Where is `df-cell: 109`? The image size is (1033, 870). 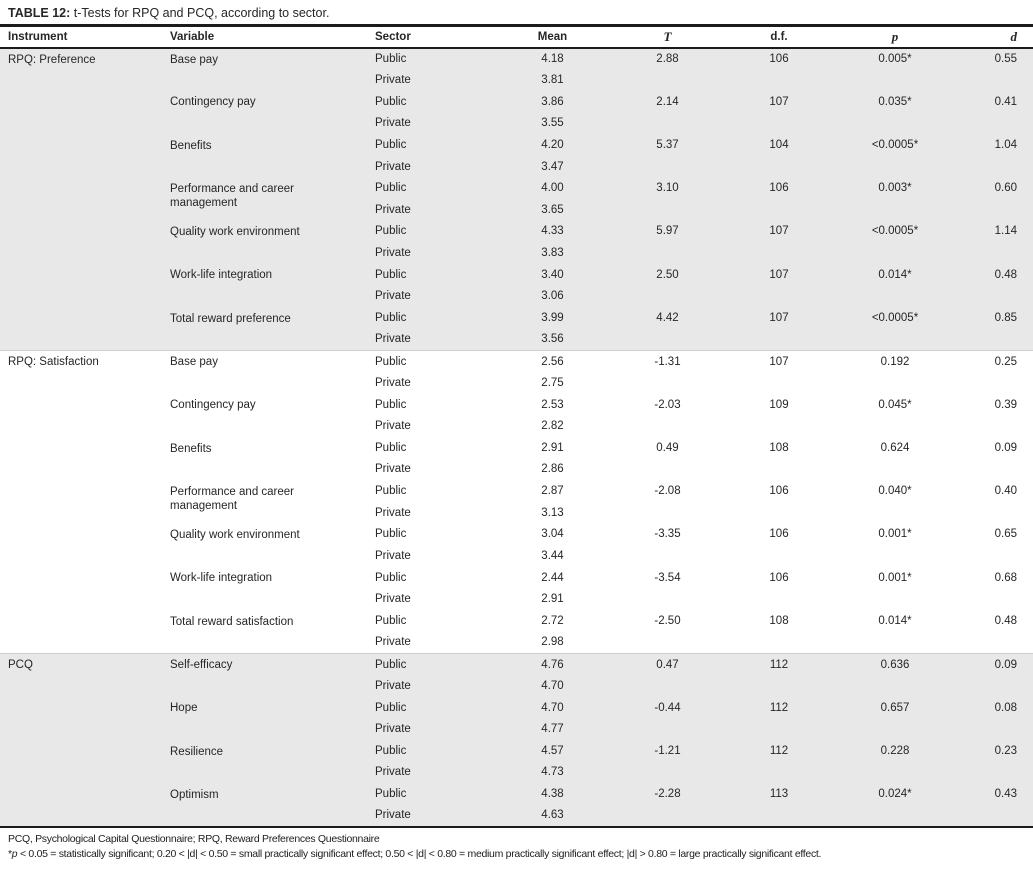
df-cell: 109 is located at coordinates (779, 404).